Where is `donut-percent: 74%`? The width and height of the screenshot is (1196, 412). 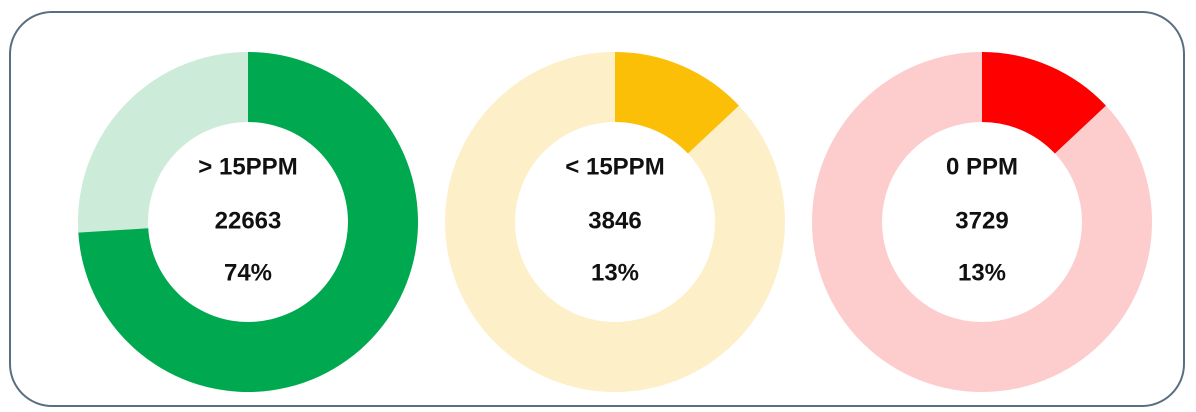
donut-percent: 74% is located at coordinates (248, 272).